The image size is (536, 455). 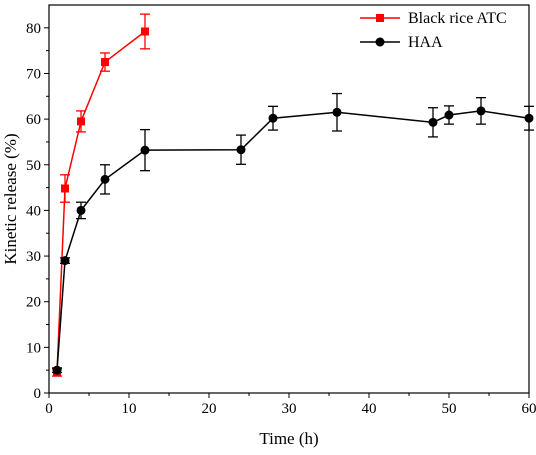 What do you see at coordinates (38, 394) in the screenshot?
I see `y-tick-label: 0` at bounding box center [38, 394].